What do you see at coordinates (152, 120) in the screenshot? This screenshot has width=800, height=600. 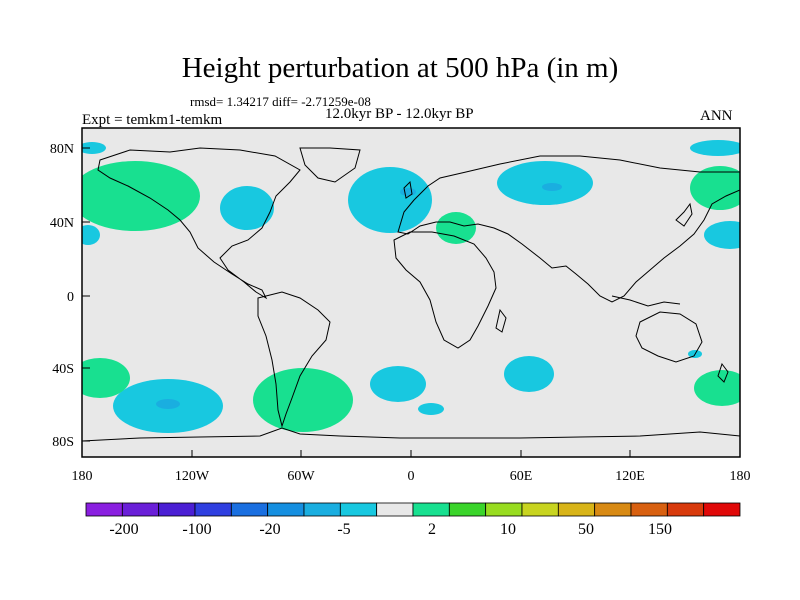 I see `experiment-label: Expt = temkm1-temkm` at bounding box center [152, 120].